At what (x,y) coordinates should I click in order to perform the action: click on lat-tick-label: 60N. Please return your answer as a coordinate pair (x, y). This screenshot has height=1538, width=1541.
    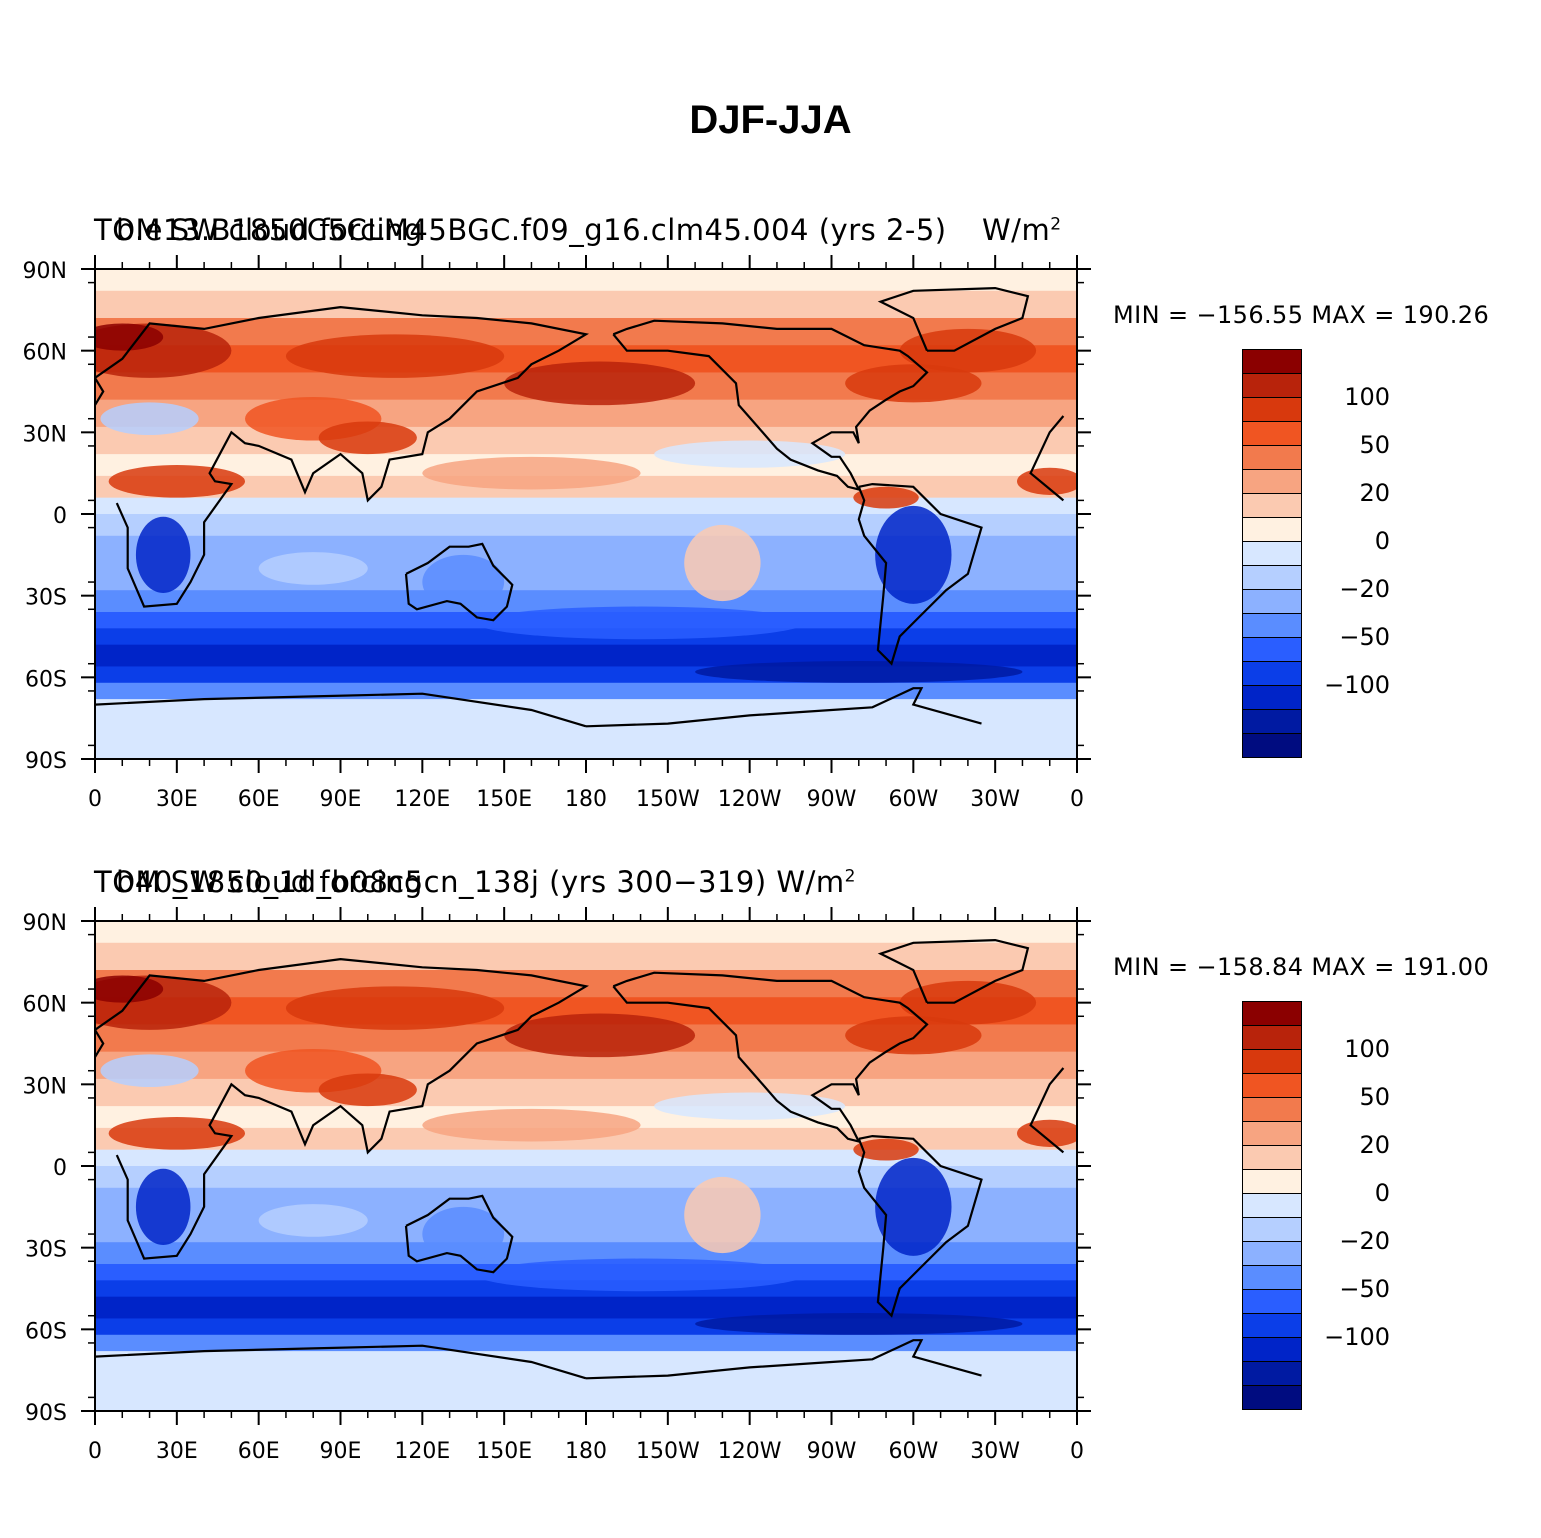
    Looking at the image, I should click on (45, 1005).